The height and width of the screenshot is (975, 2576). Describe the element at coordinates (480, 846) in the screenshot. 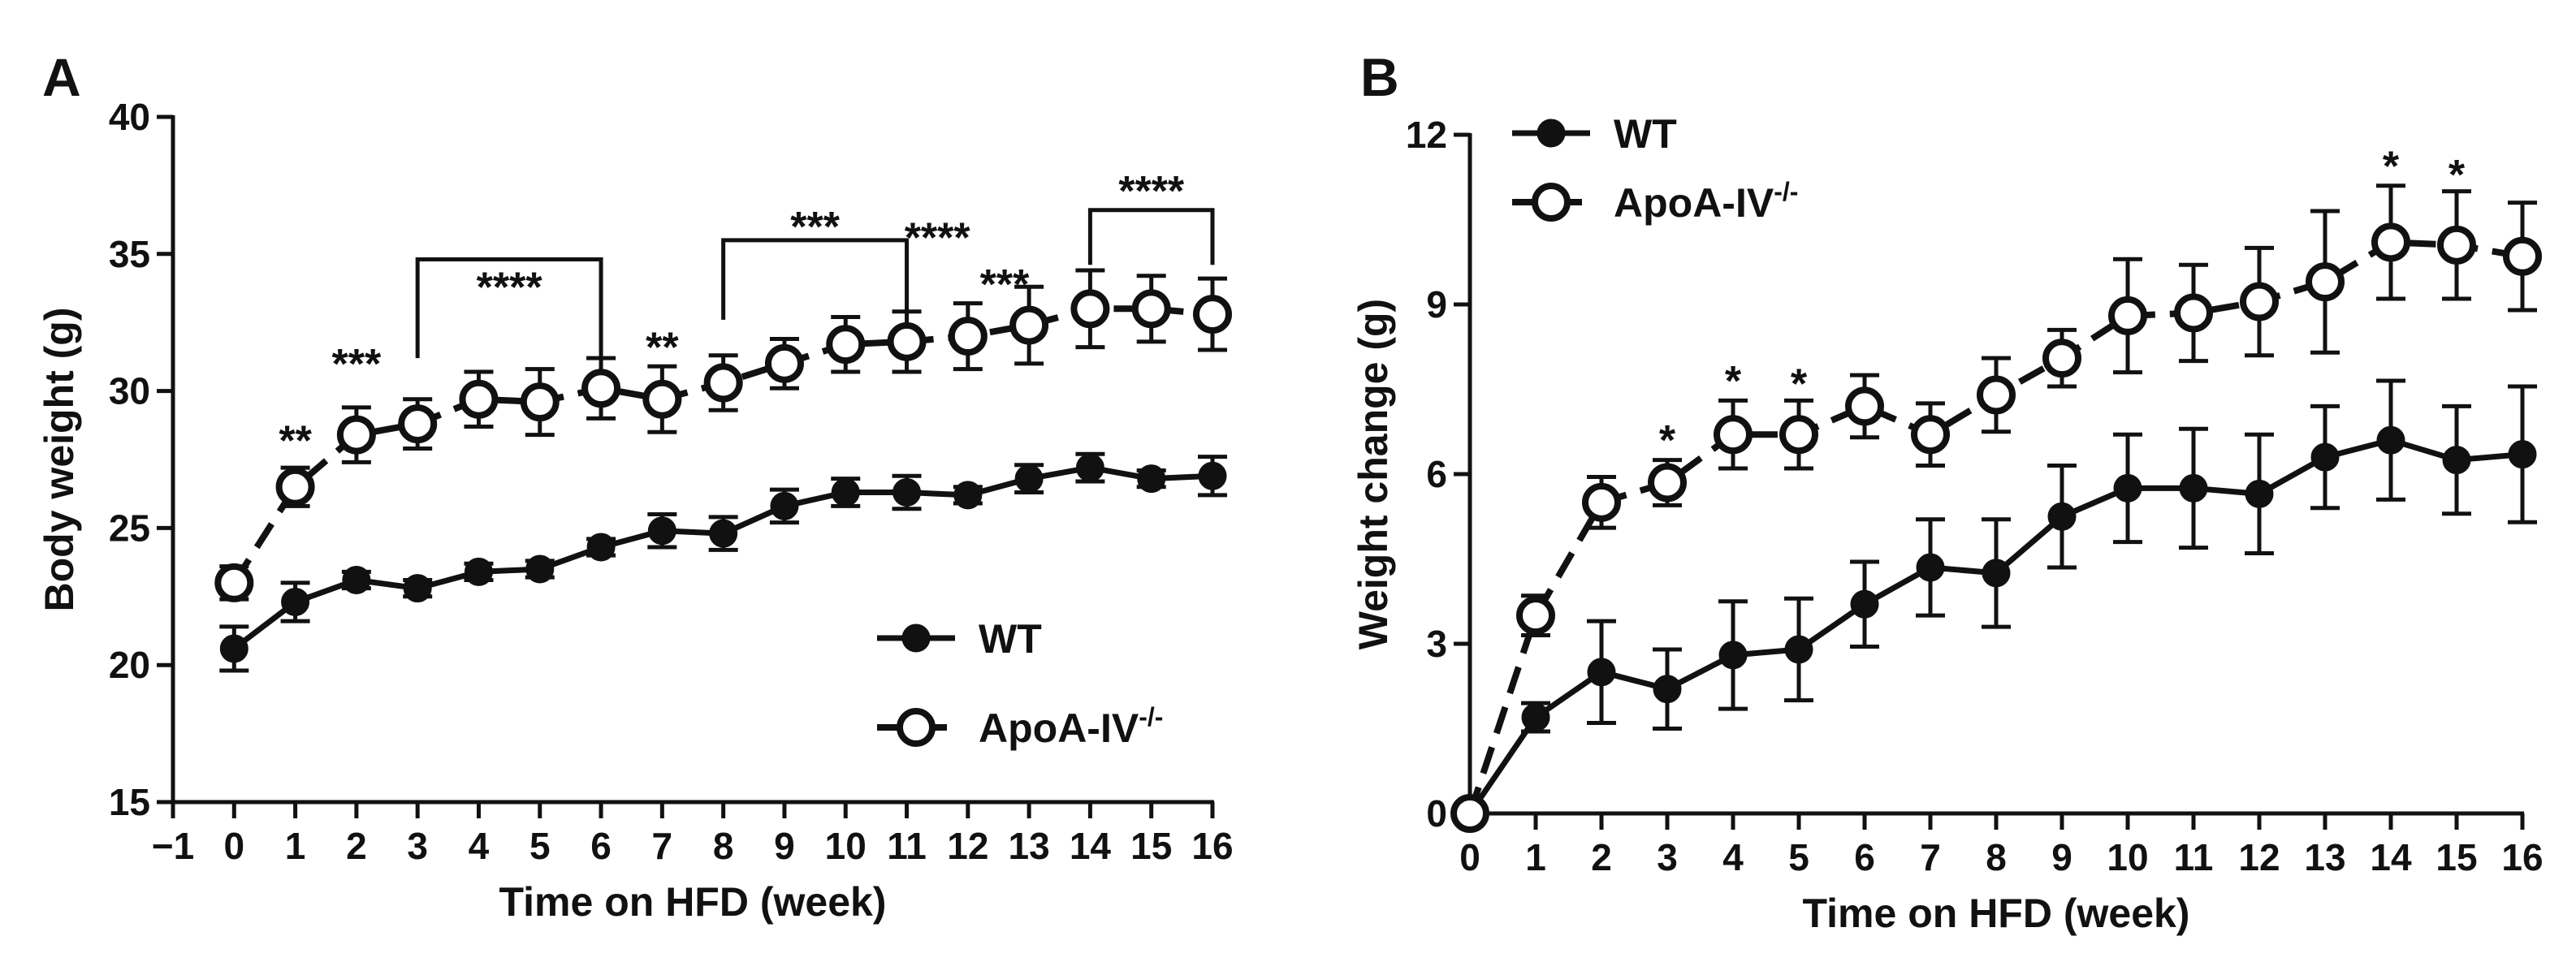

I see `x-tick-label: 4` at that location.